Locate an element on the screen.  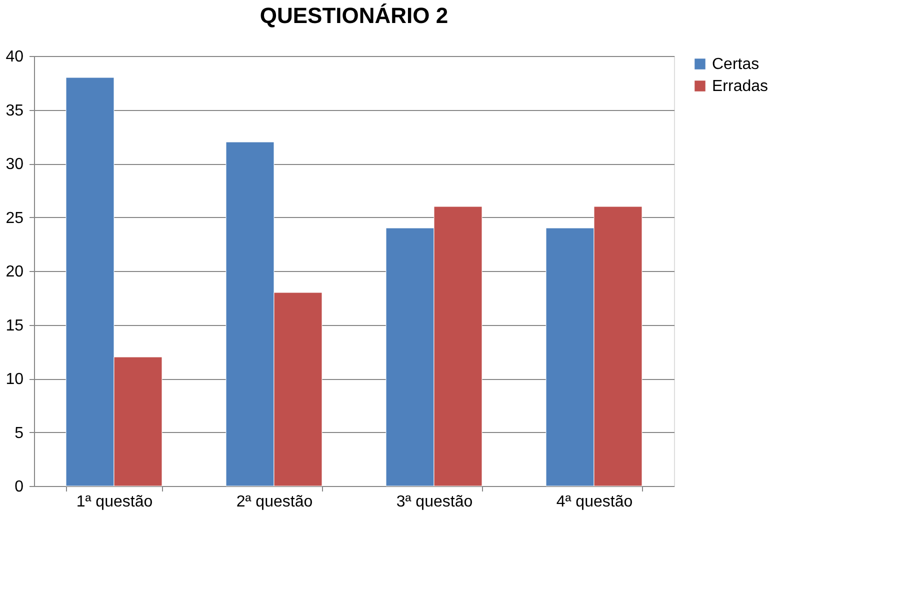
x-tick-label: 2ª questão is located at coordinates (274, 502).